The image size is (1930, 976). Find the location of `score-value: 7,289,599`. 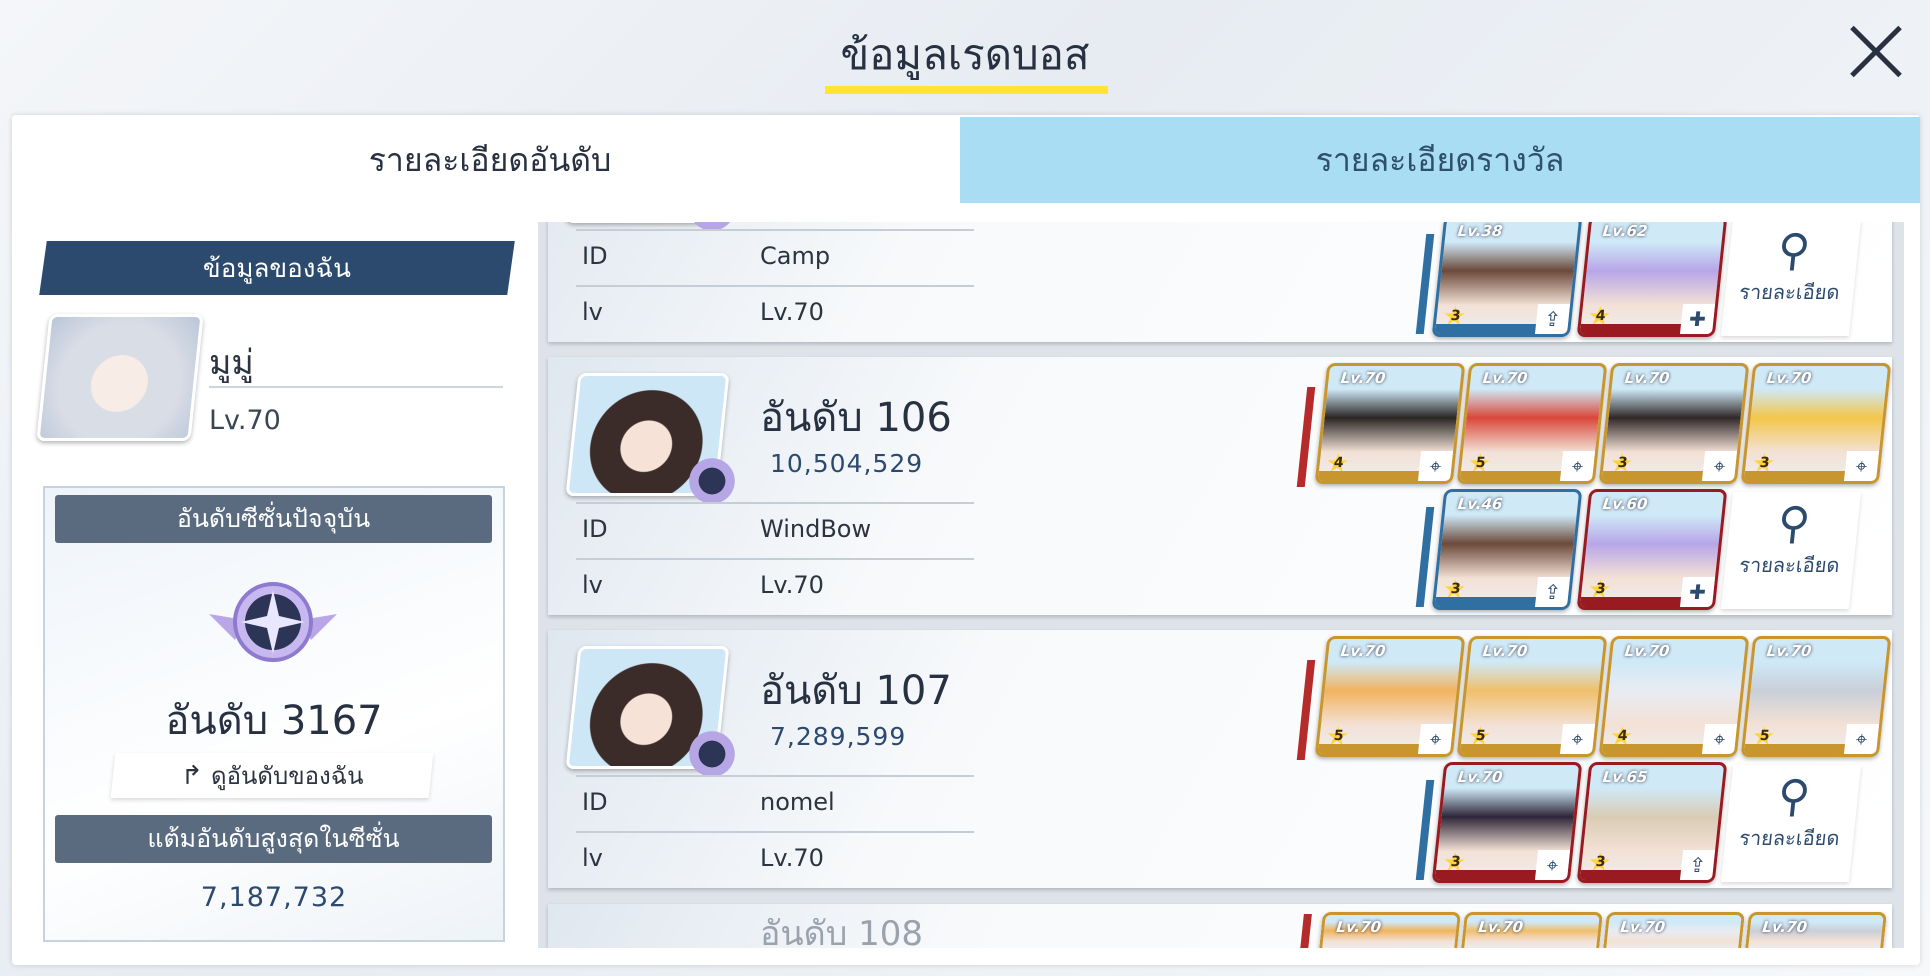

score-value: 7,289,599 is located at coordinates (838, 736).